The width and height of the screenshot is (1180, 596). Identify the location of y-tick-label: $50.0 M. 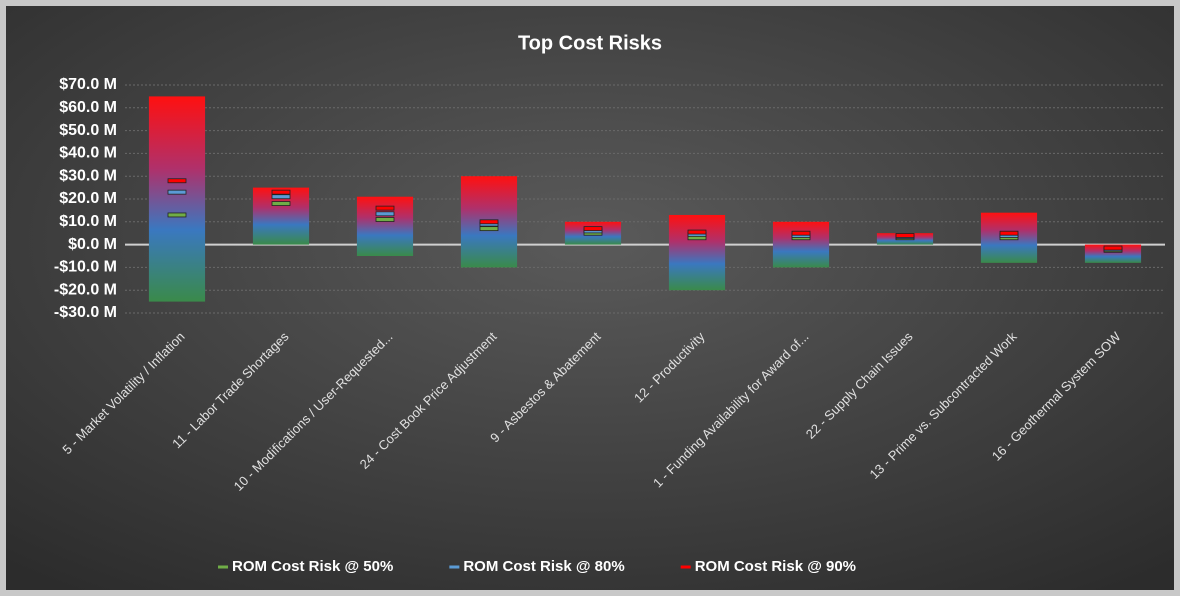
(88, 130).